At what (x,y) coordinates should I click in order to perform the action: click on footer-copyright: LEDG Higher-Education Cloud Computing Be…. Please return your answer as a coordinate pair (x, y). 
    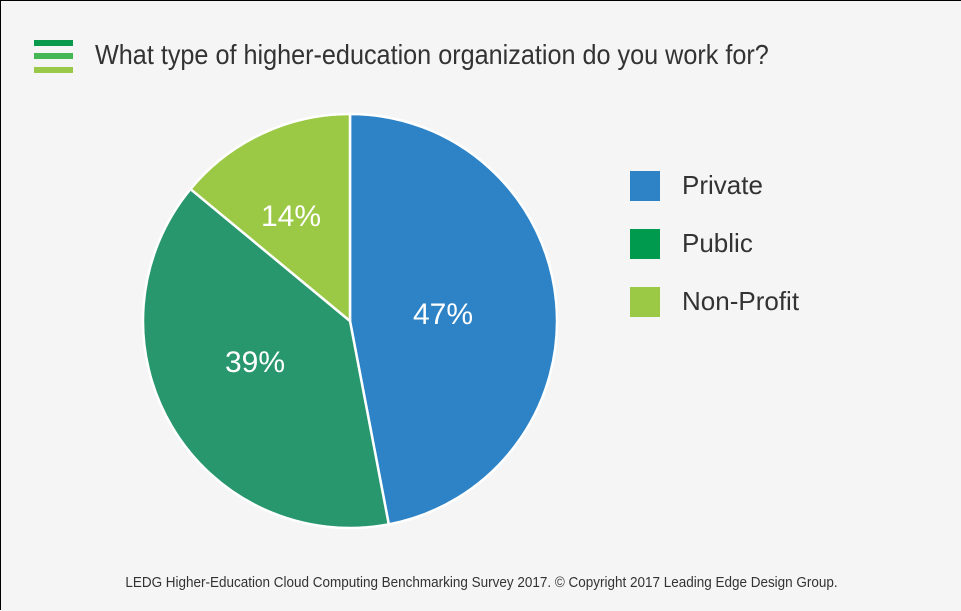
    Looking at the image, I should click on (481, 583).